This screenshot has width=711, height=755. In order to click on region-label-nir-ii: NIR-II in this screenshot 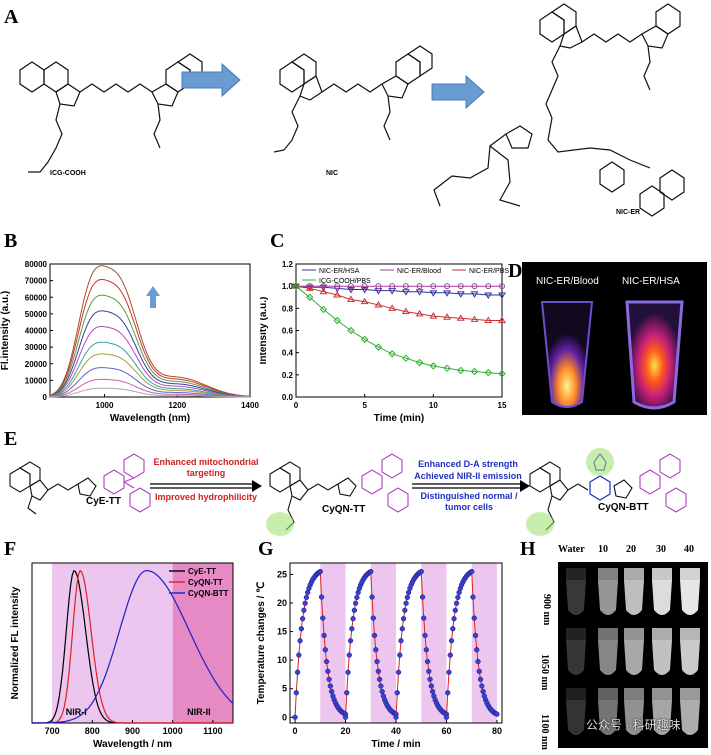, I will do `click(199, 712)`.